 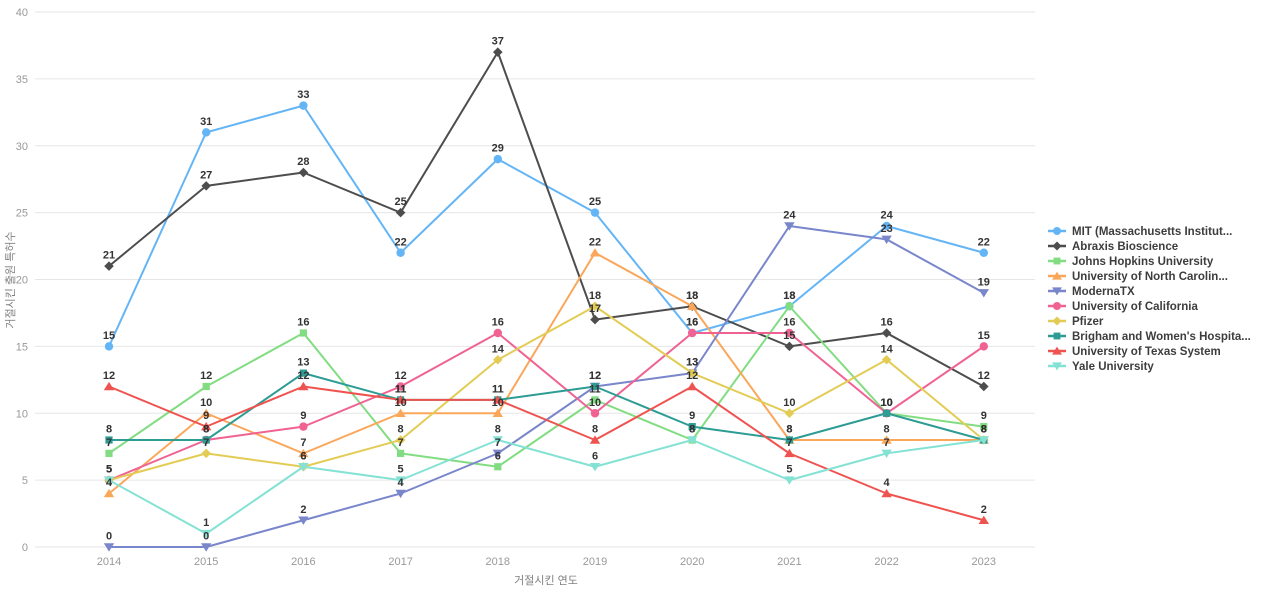 What do you see at coordinates (886, 562) in the screenshot?
I see `x-tick-label: 2022` at bounding box center [886, 562].